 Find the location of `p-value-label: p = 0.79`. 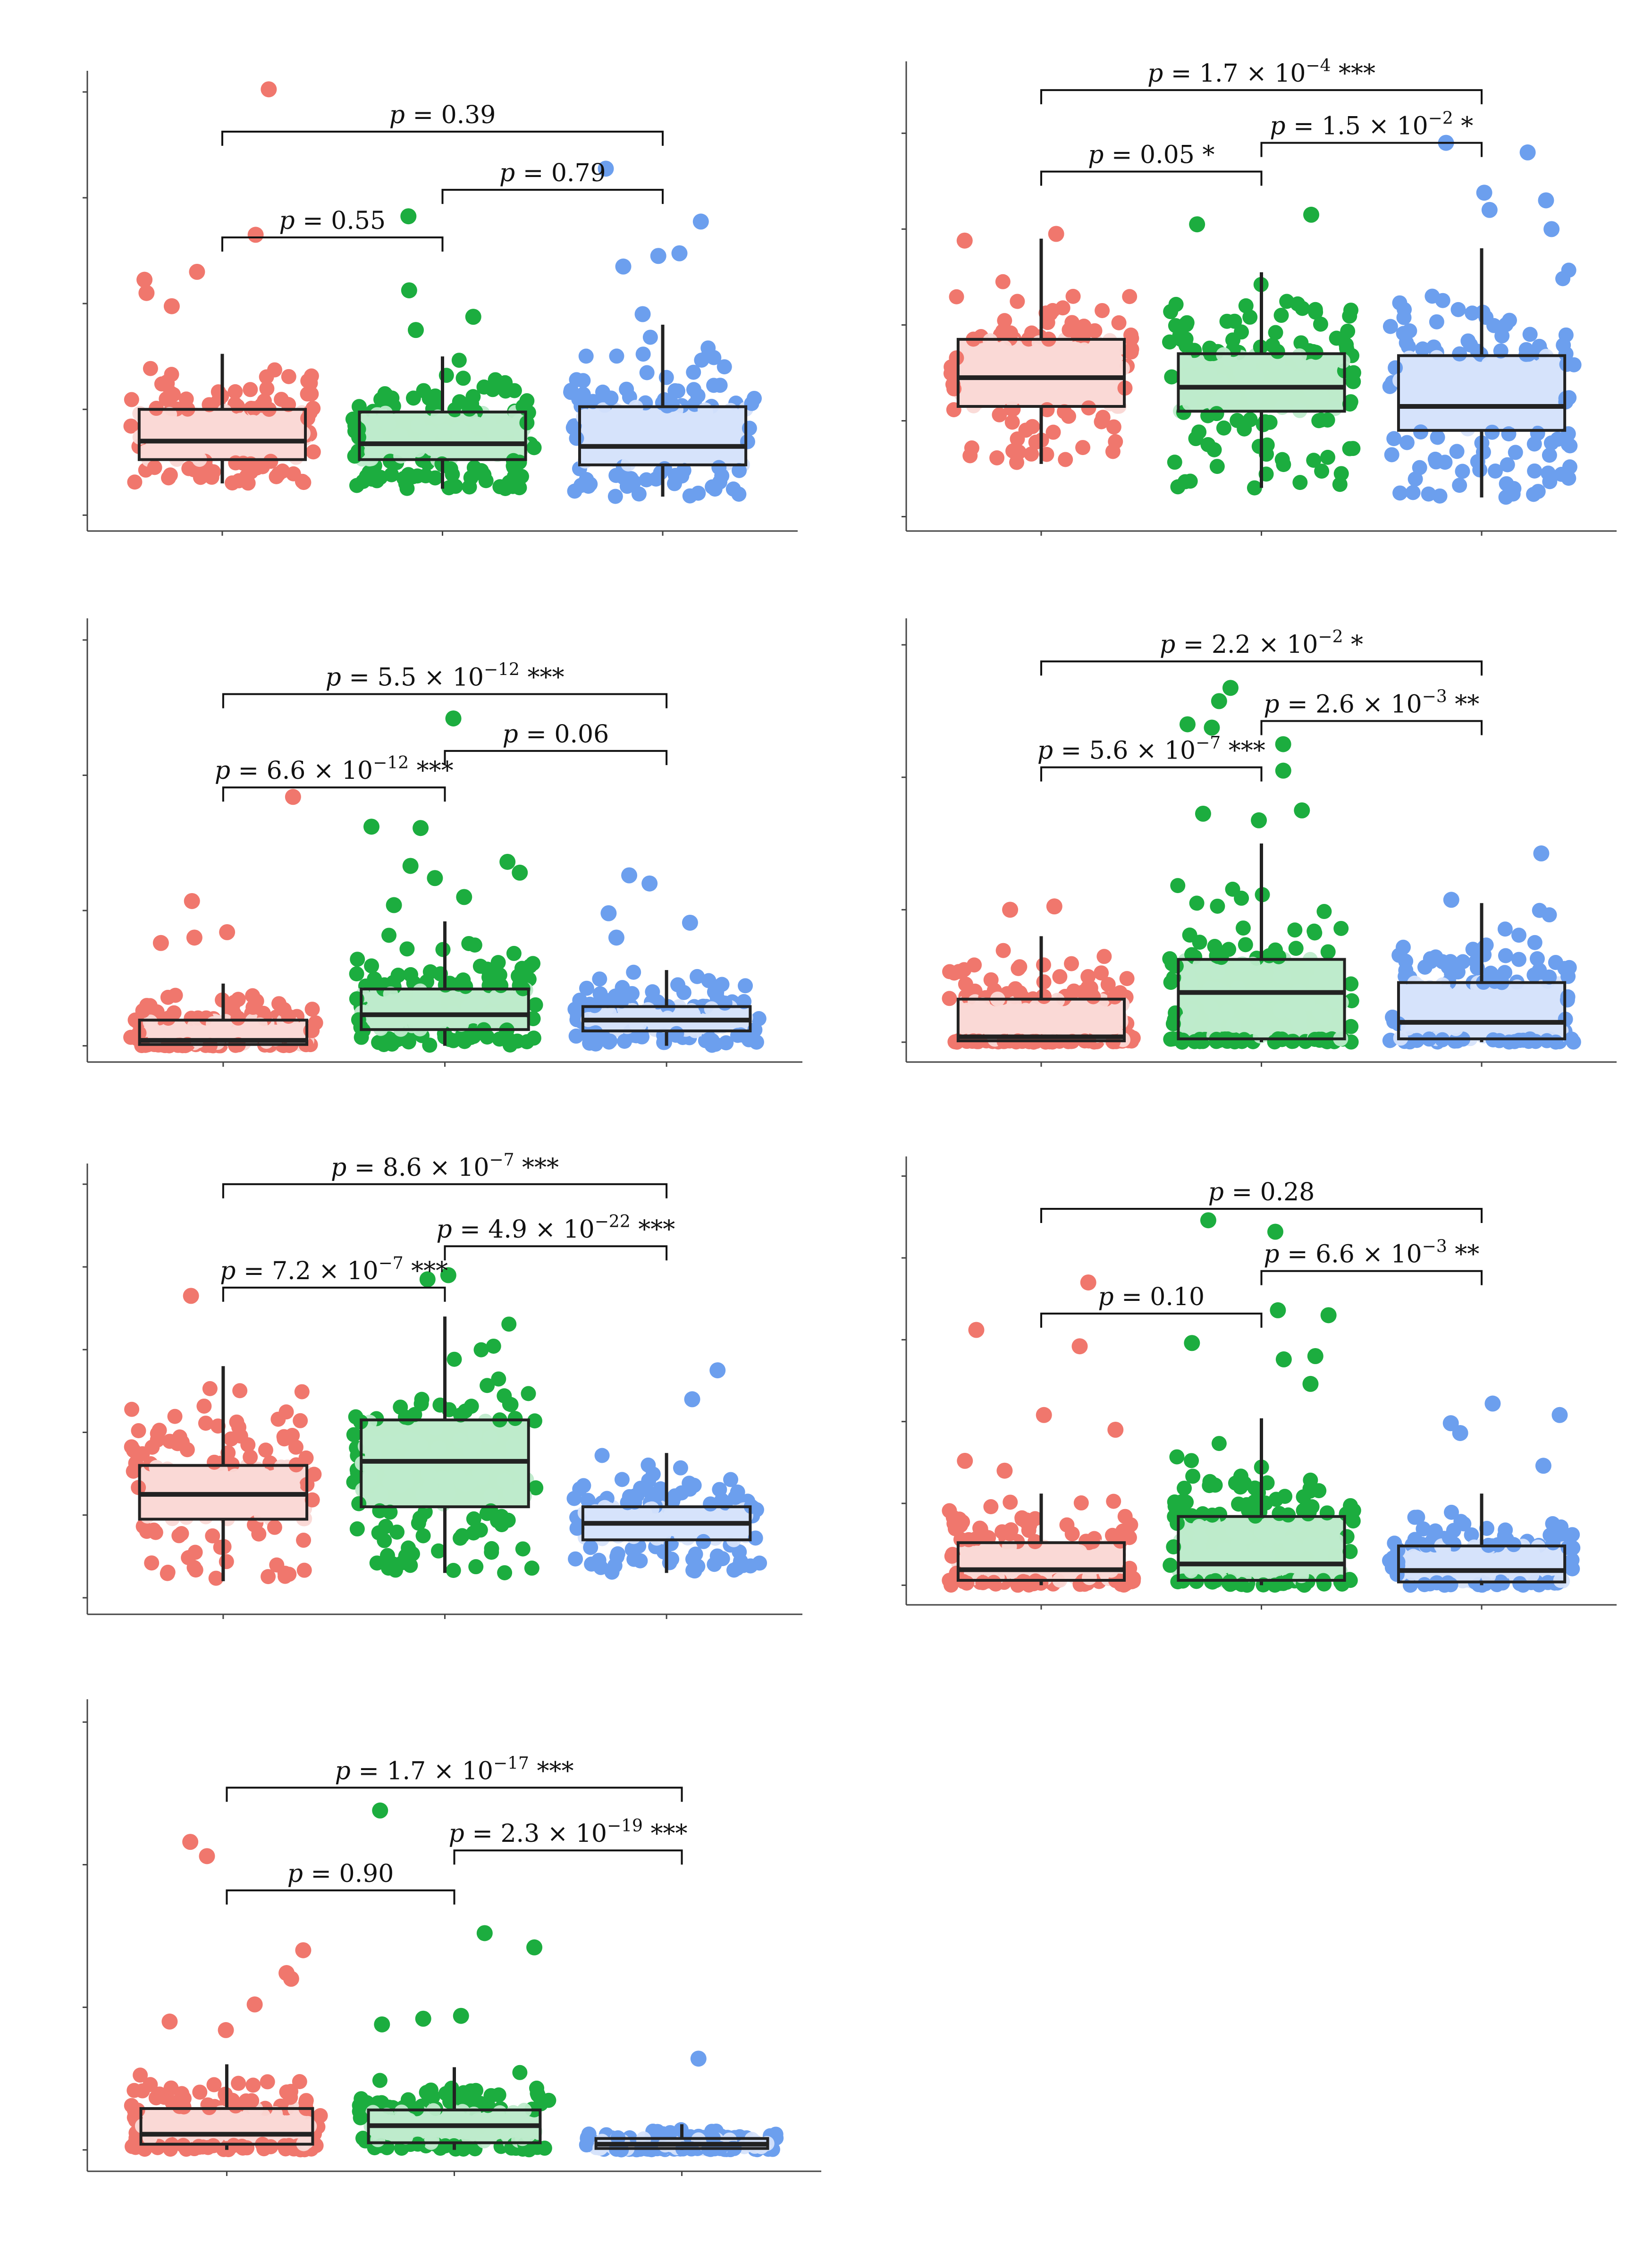

p-value-label: p = 0.79 is located at coordinates (552, 173).